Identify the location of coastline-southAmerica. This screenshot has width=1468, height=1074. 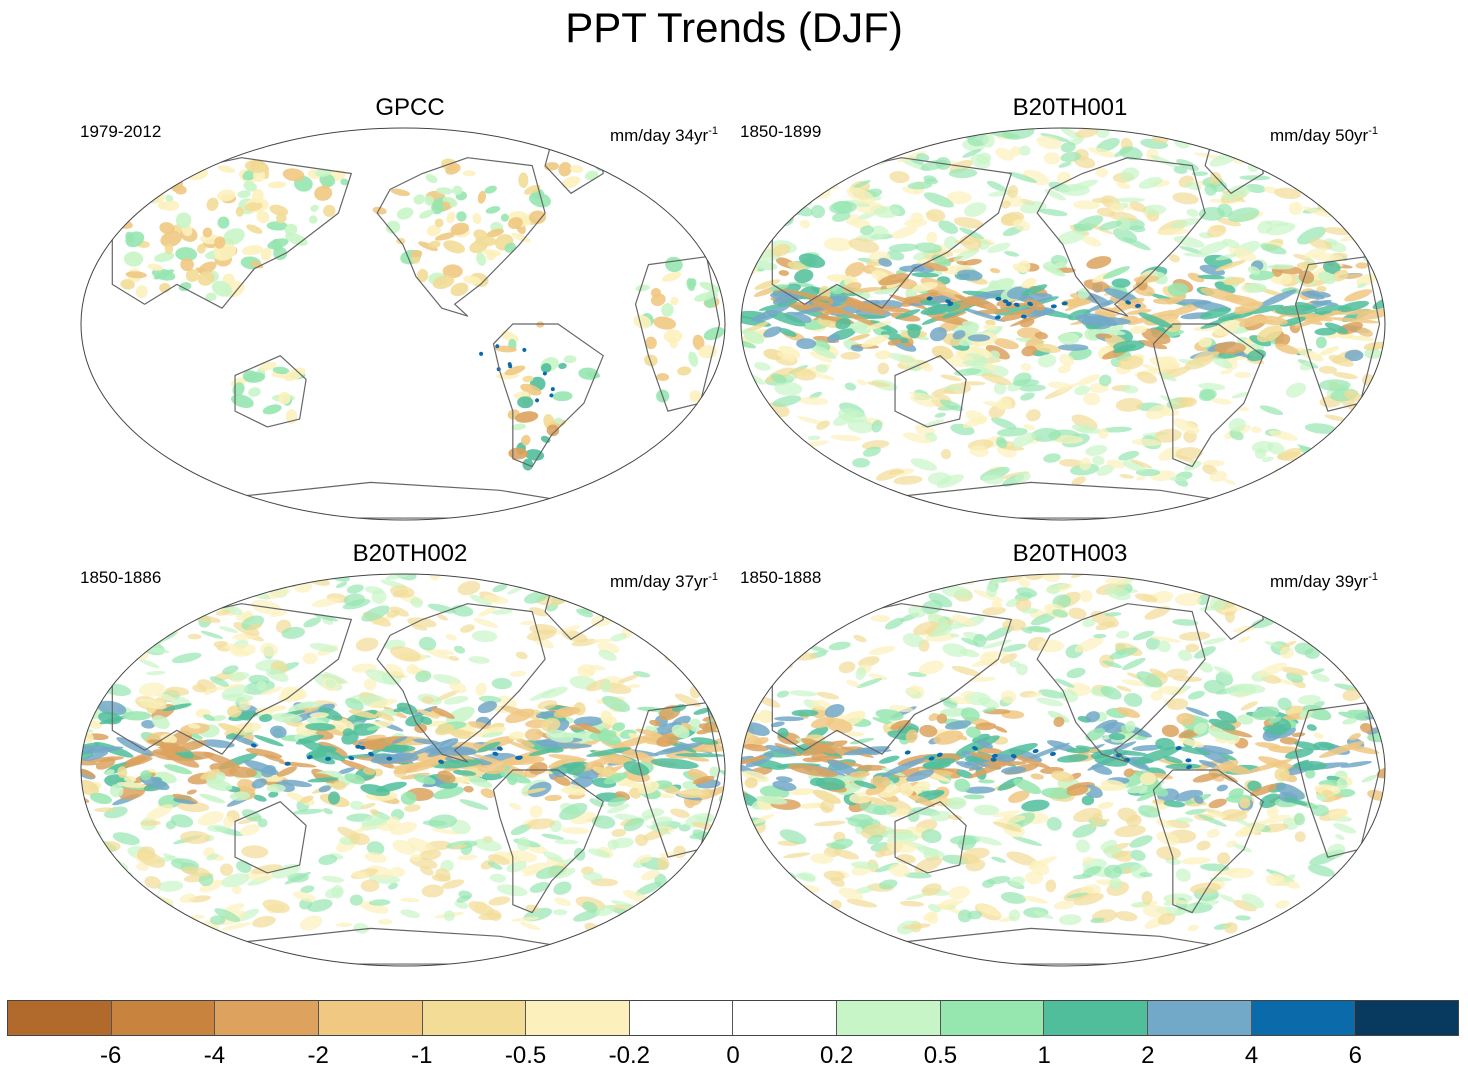
(1208, 395).